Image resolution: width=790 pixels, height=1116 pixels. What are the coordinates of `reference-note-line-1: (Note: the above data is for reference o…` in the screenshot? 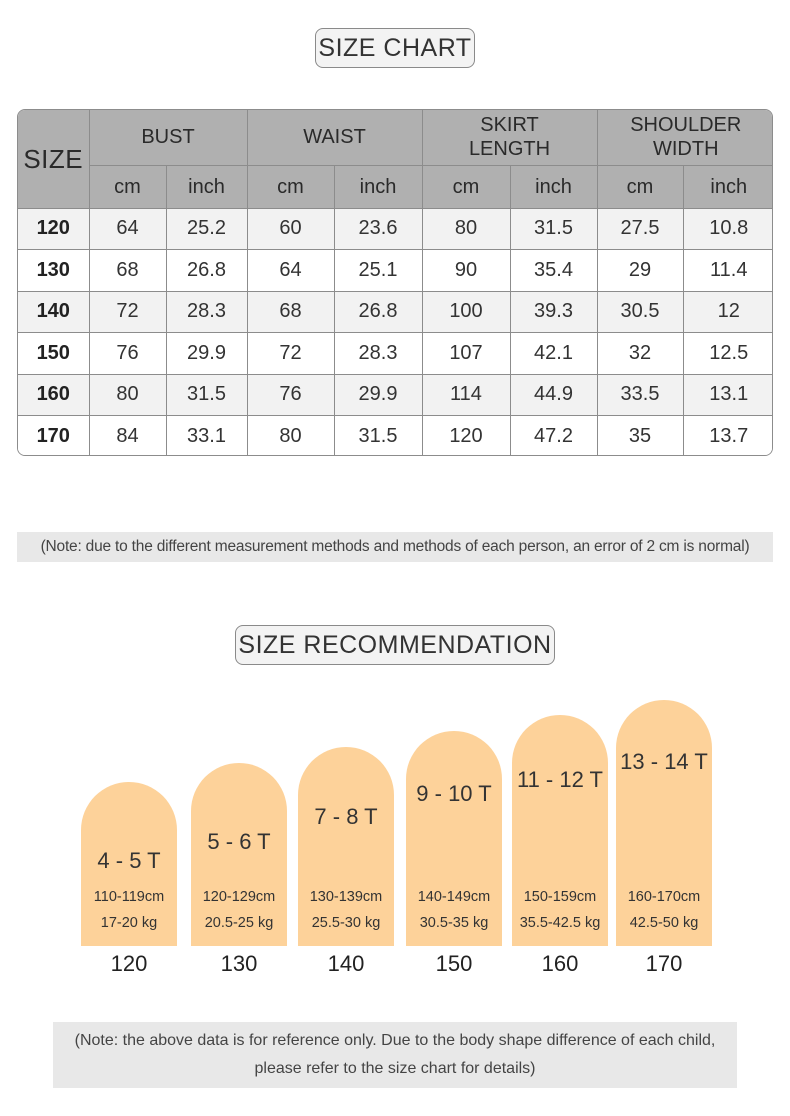 It's located at (395, 1040).